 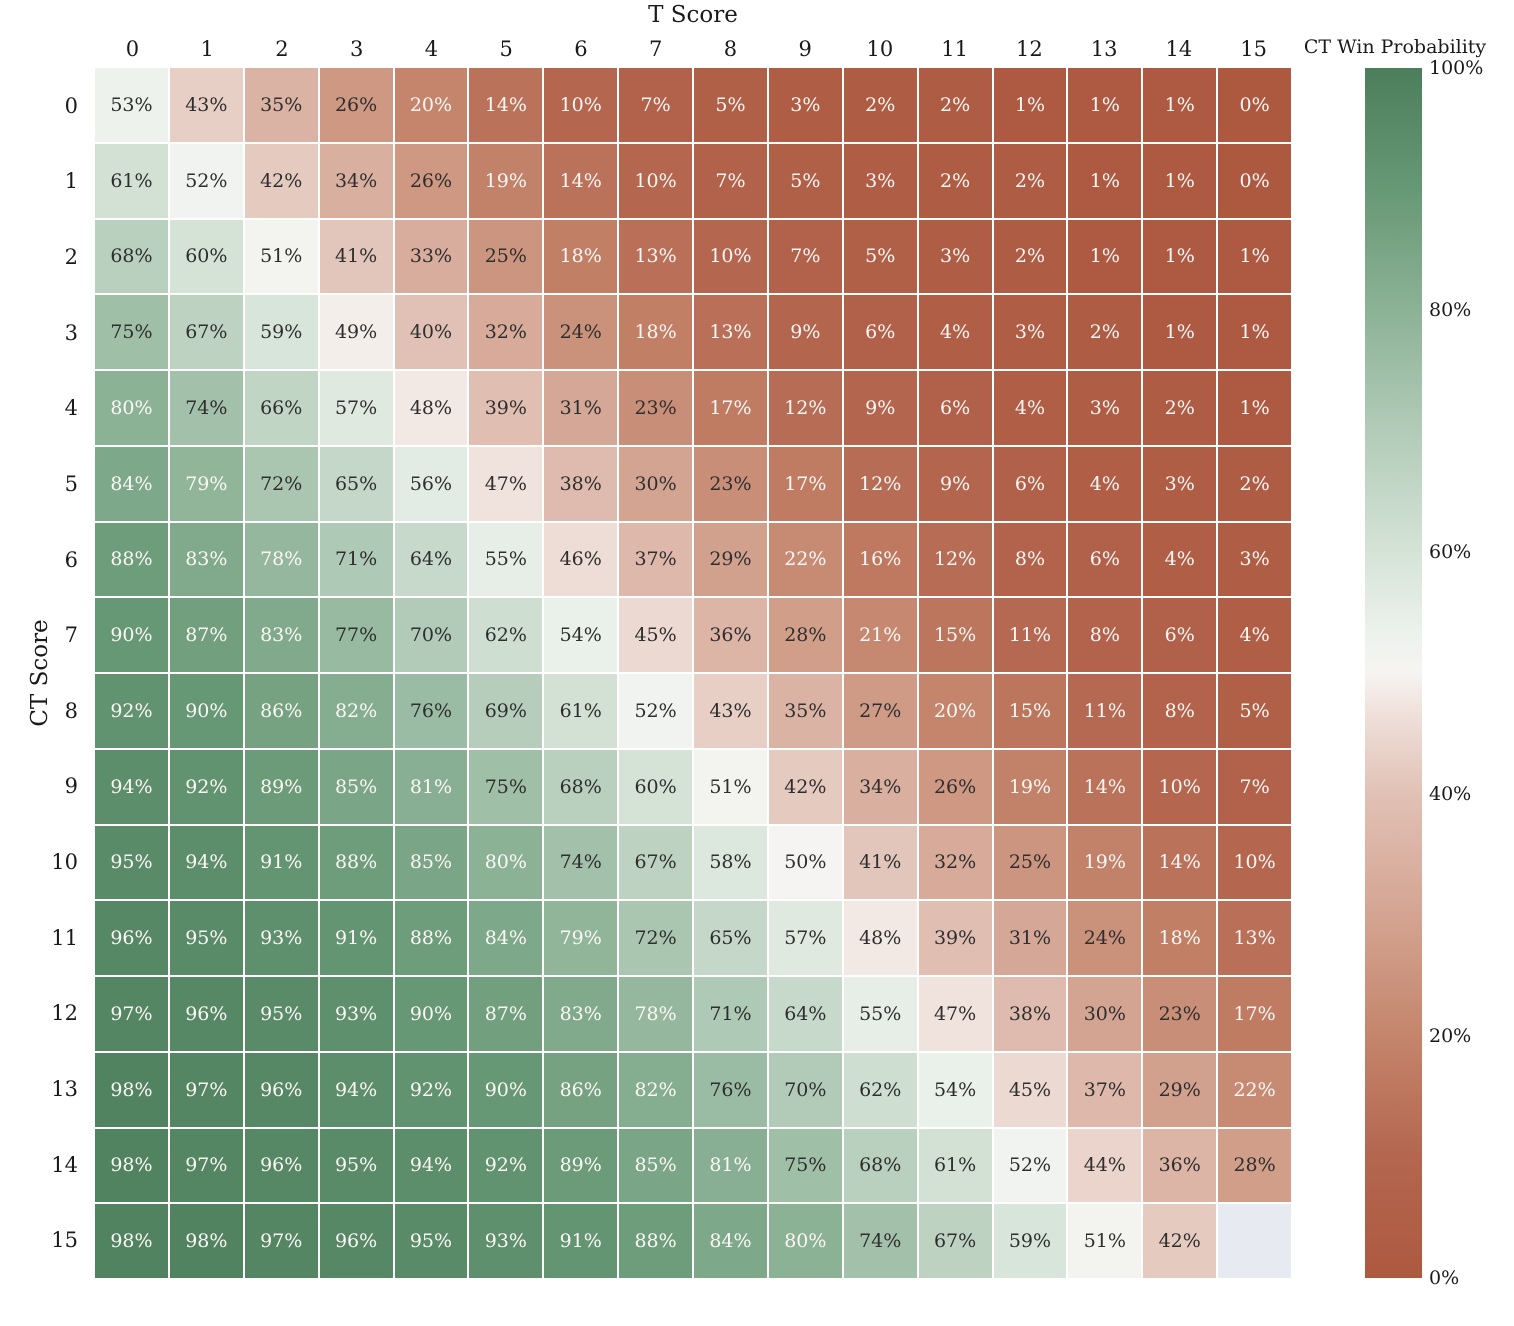 What do you see at coordinates (431, 559) in the screenshot?
I see `heatmap-cell: 64%` at bounding box center [431, 559].